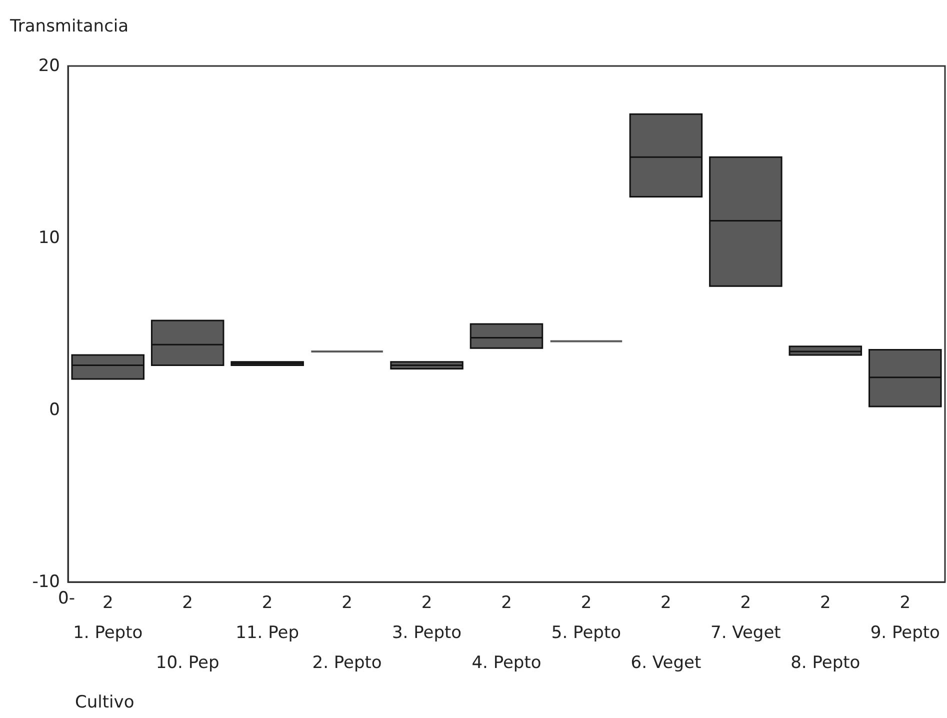 The width and height of the screenshot is (947, 718). What do you see at coordinates (188, 633) in the screenshot?
I see `category-label: 2 10. Pep` at bounding box center [188, 633].